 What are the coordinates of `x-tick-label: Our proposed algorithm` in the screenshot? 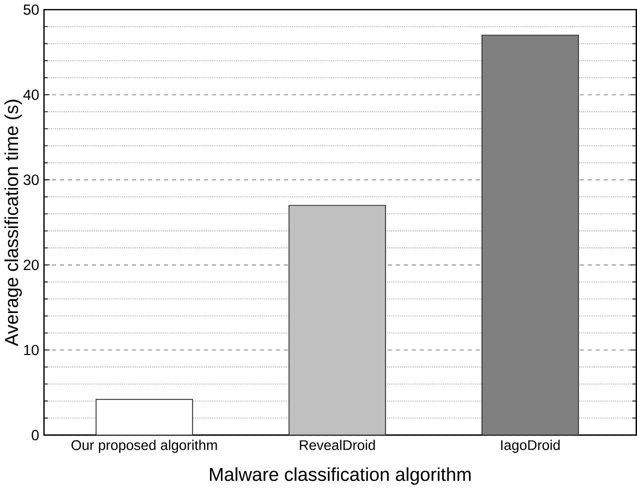 It's located at (144, 446).